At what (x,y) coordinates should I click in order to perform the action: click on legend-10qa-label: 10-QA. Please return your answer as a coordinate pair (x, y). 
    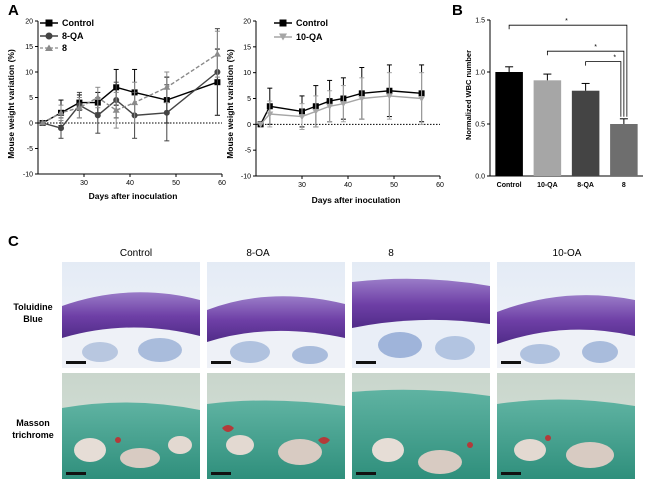
    Looking at the image, I should click on (309, 37).